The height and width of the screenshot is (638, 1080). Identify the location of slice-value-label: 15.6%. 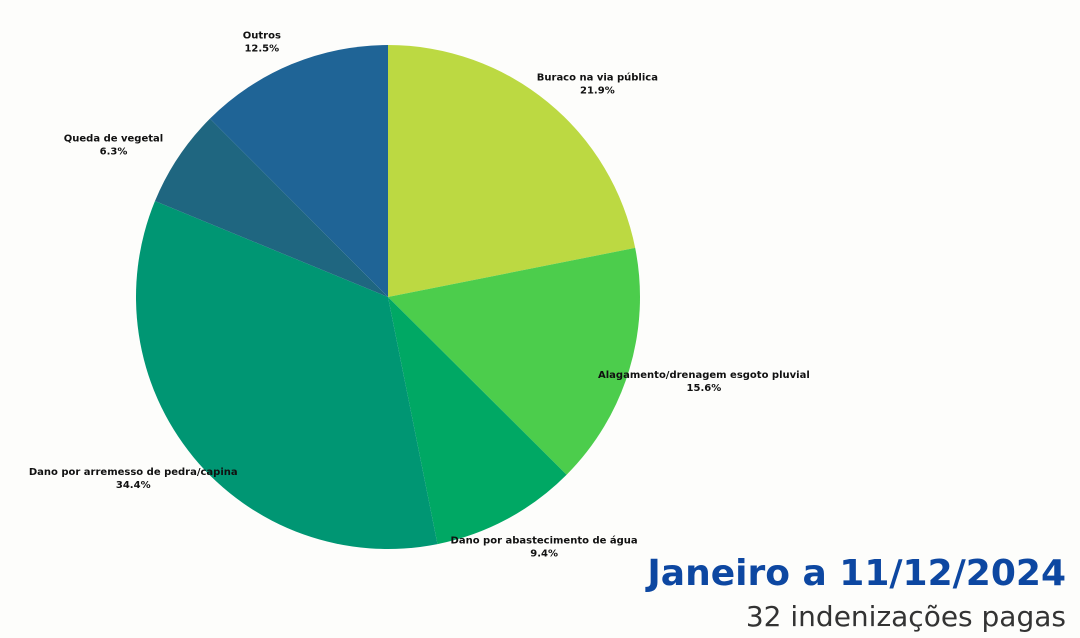
(704, 388).